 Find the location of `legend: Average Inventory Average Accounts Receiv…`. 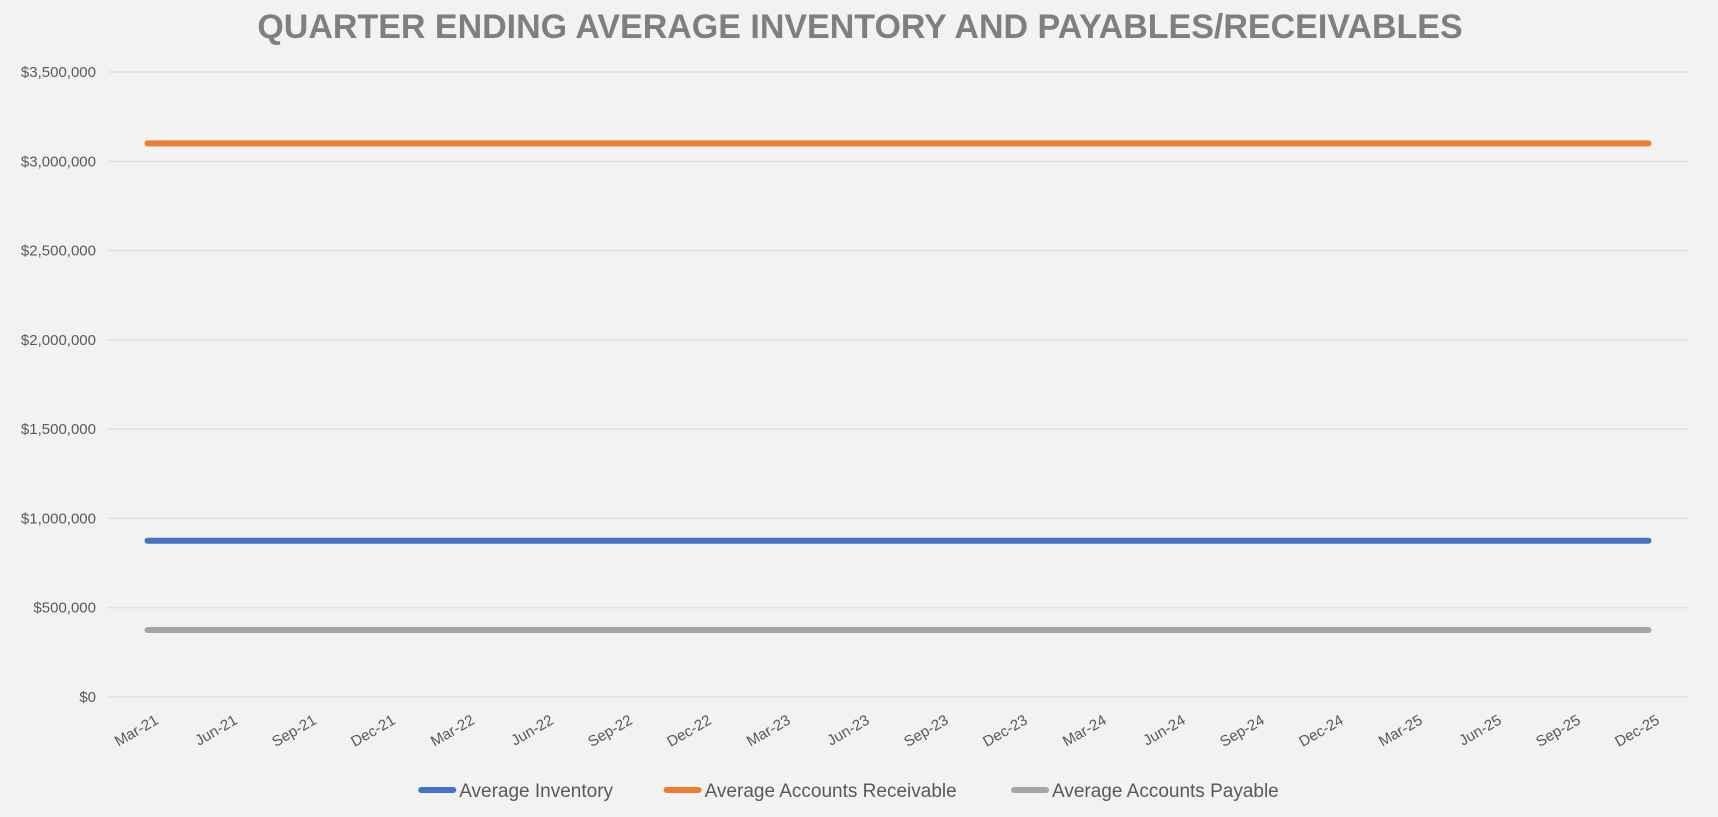

legend: Average Inventory Average Accounts Receiv… is located at coordinates (848, 791).